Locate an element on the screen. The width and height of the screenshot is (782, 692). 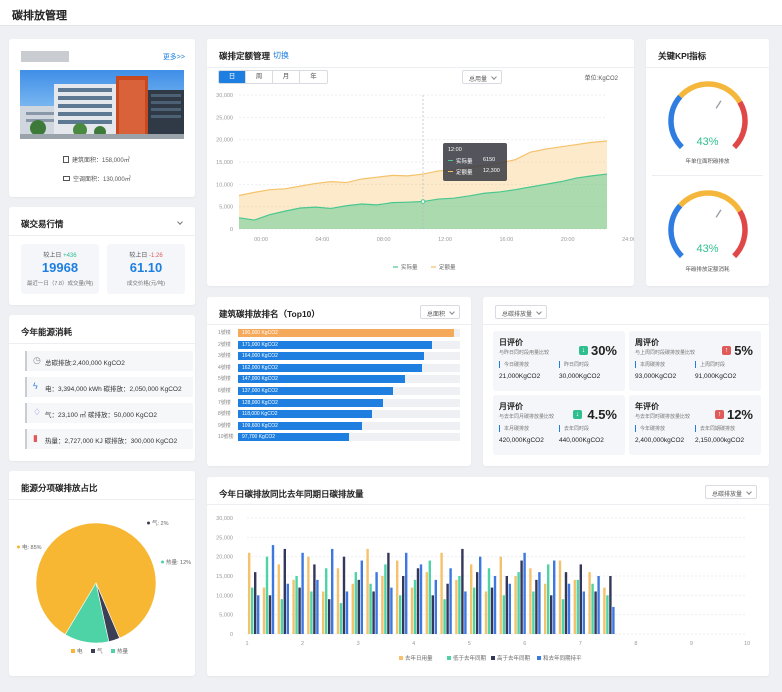
kpi-title: 关键KPI指标 is located at coordinates (682, 56).